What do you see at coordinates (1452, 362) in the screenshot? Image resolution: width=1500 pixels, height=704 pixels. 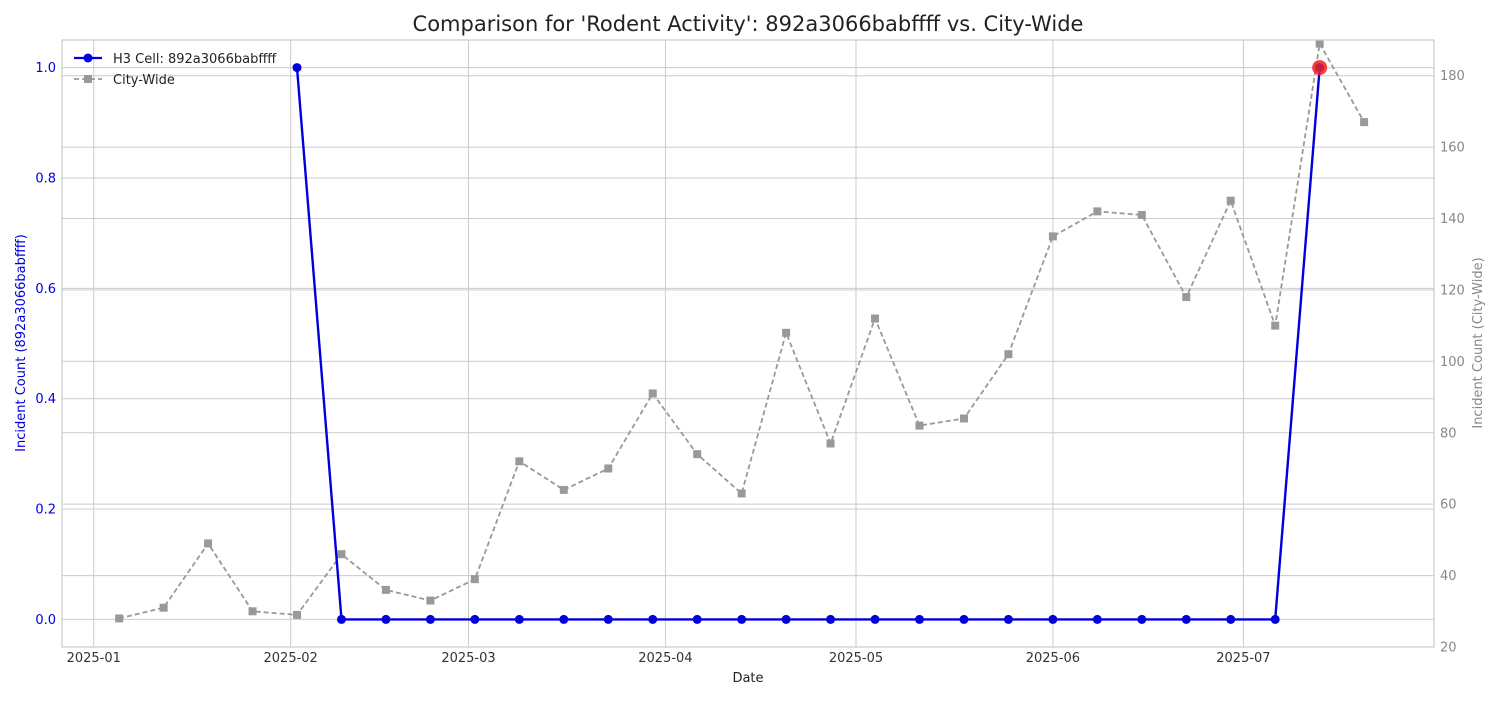 I see `y-right-tick-label: 100` at bounding box center [1452, 362].